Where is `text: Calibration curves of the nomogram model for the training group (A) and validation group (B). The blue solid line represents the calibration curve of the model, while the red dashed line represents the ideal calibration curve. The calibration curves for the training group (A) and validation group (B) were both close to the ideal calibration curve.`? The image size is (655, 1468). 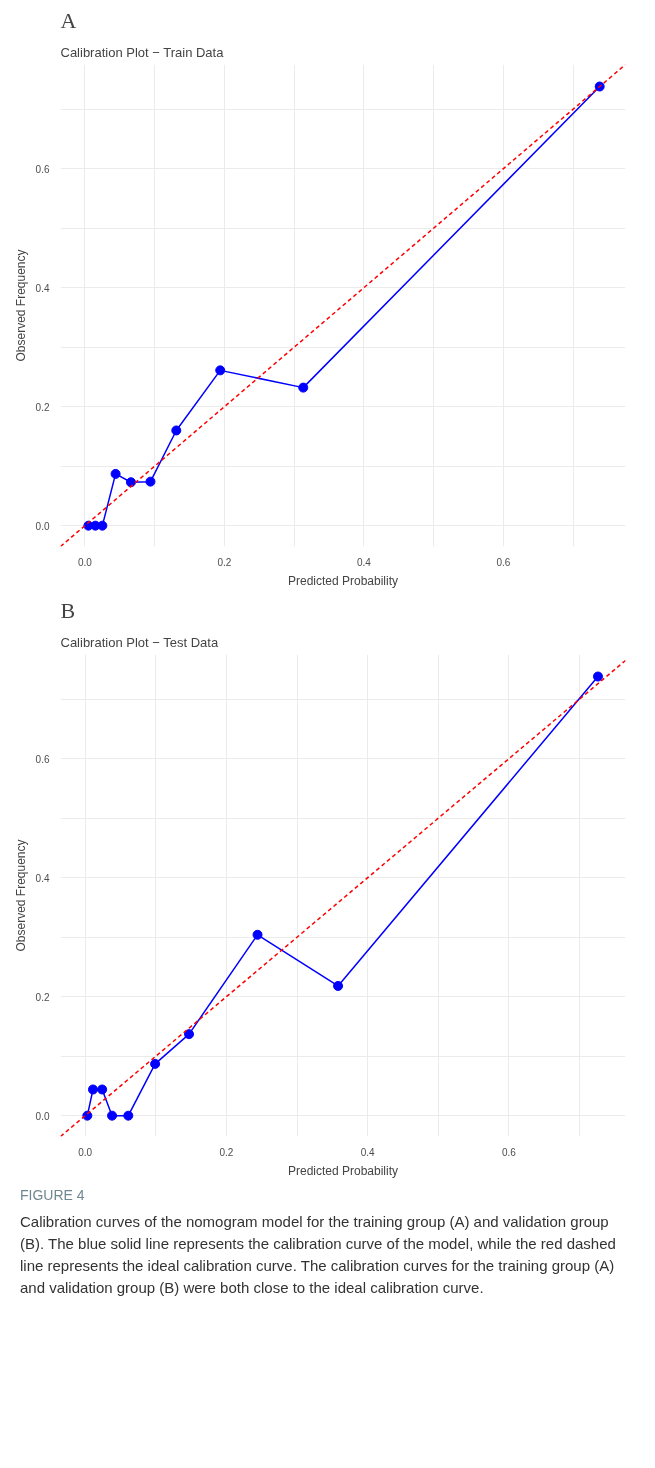 text: Calibration curves of the nomogram model for the training group (A) and validation group (B). The blue solid line represents the calibration curve of the model, while the red dashed line represents the ideal calibration curve. The calibration curves for the training group (A) and validation group (B) were both close to the ideal calibration curve. is located at coordinates (318, 1255).